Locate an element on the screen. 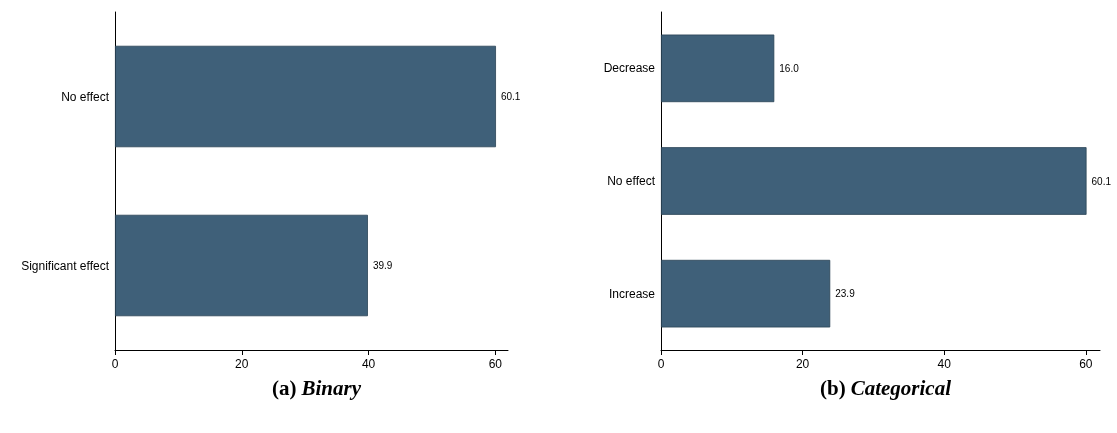 The image size is (1117, 433). y-tick-label: Increase is located at coordinates (632, 293).